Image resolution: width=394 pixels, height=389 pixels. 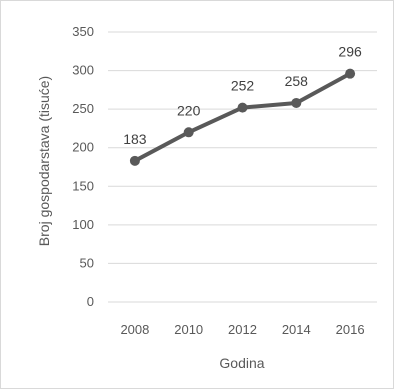 I want to click on y-tick-label: 0, so click(x=90, y=301).